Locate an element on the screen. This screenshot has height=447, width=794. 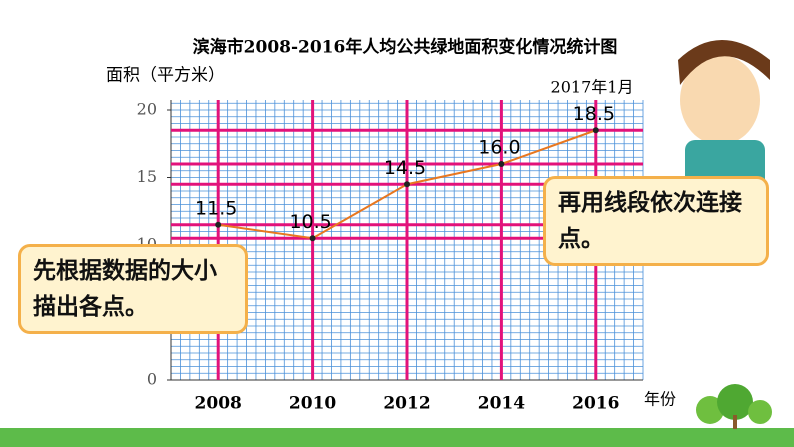
girl-decor is located at coordinates (720, 100).